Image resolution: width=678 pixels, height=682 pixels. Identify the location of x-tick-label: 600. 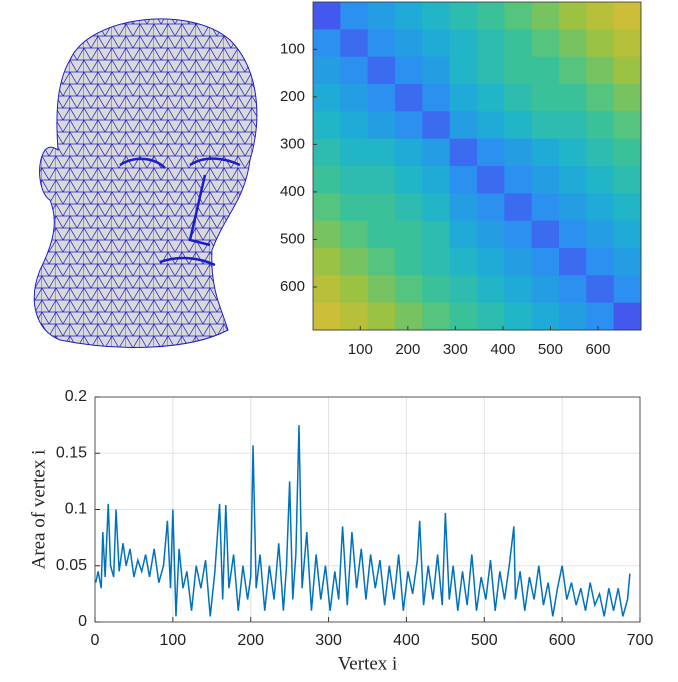
(562, 640).